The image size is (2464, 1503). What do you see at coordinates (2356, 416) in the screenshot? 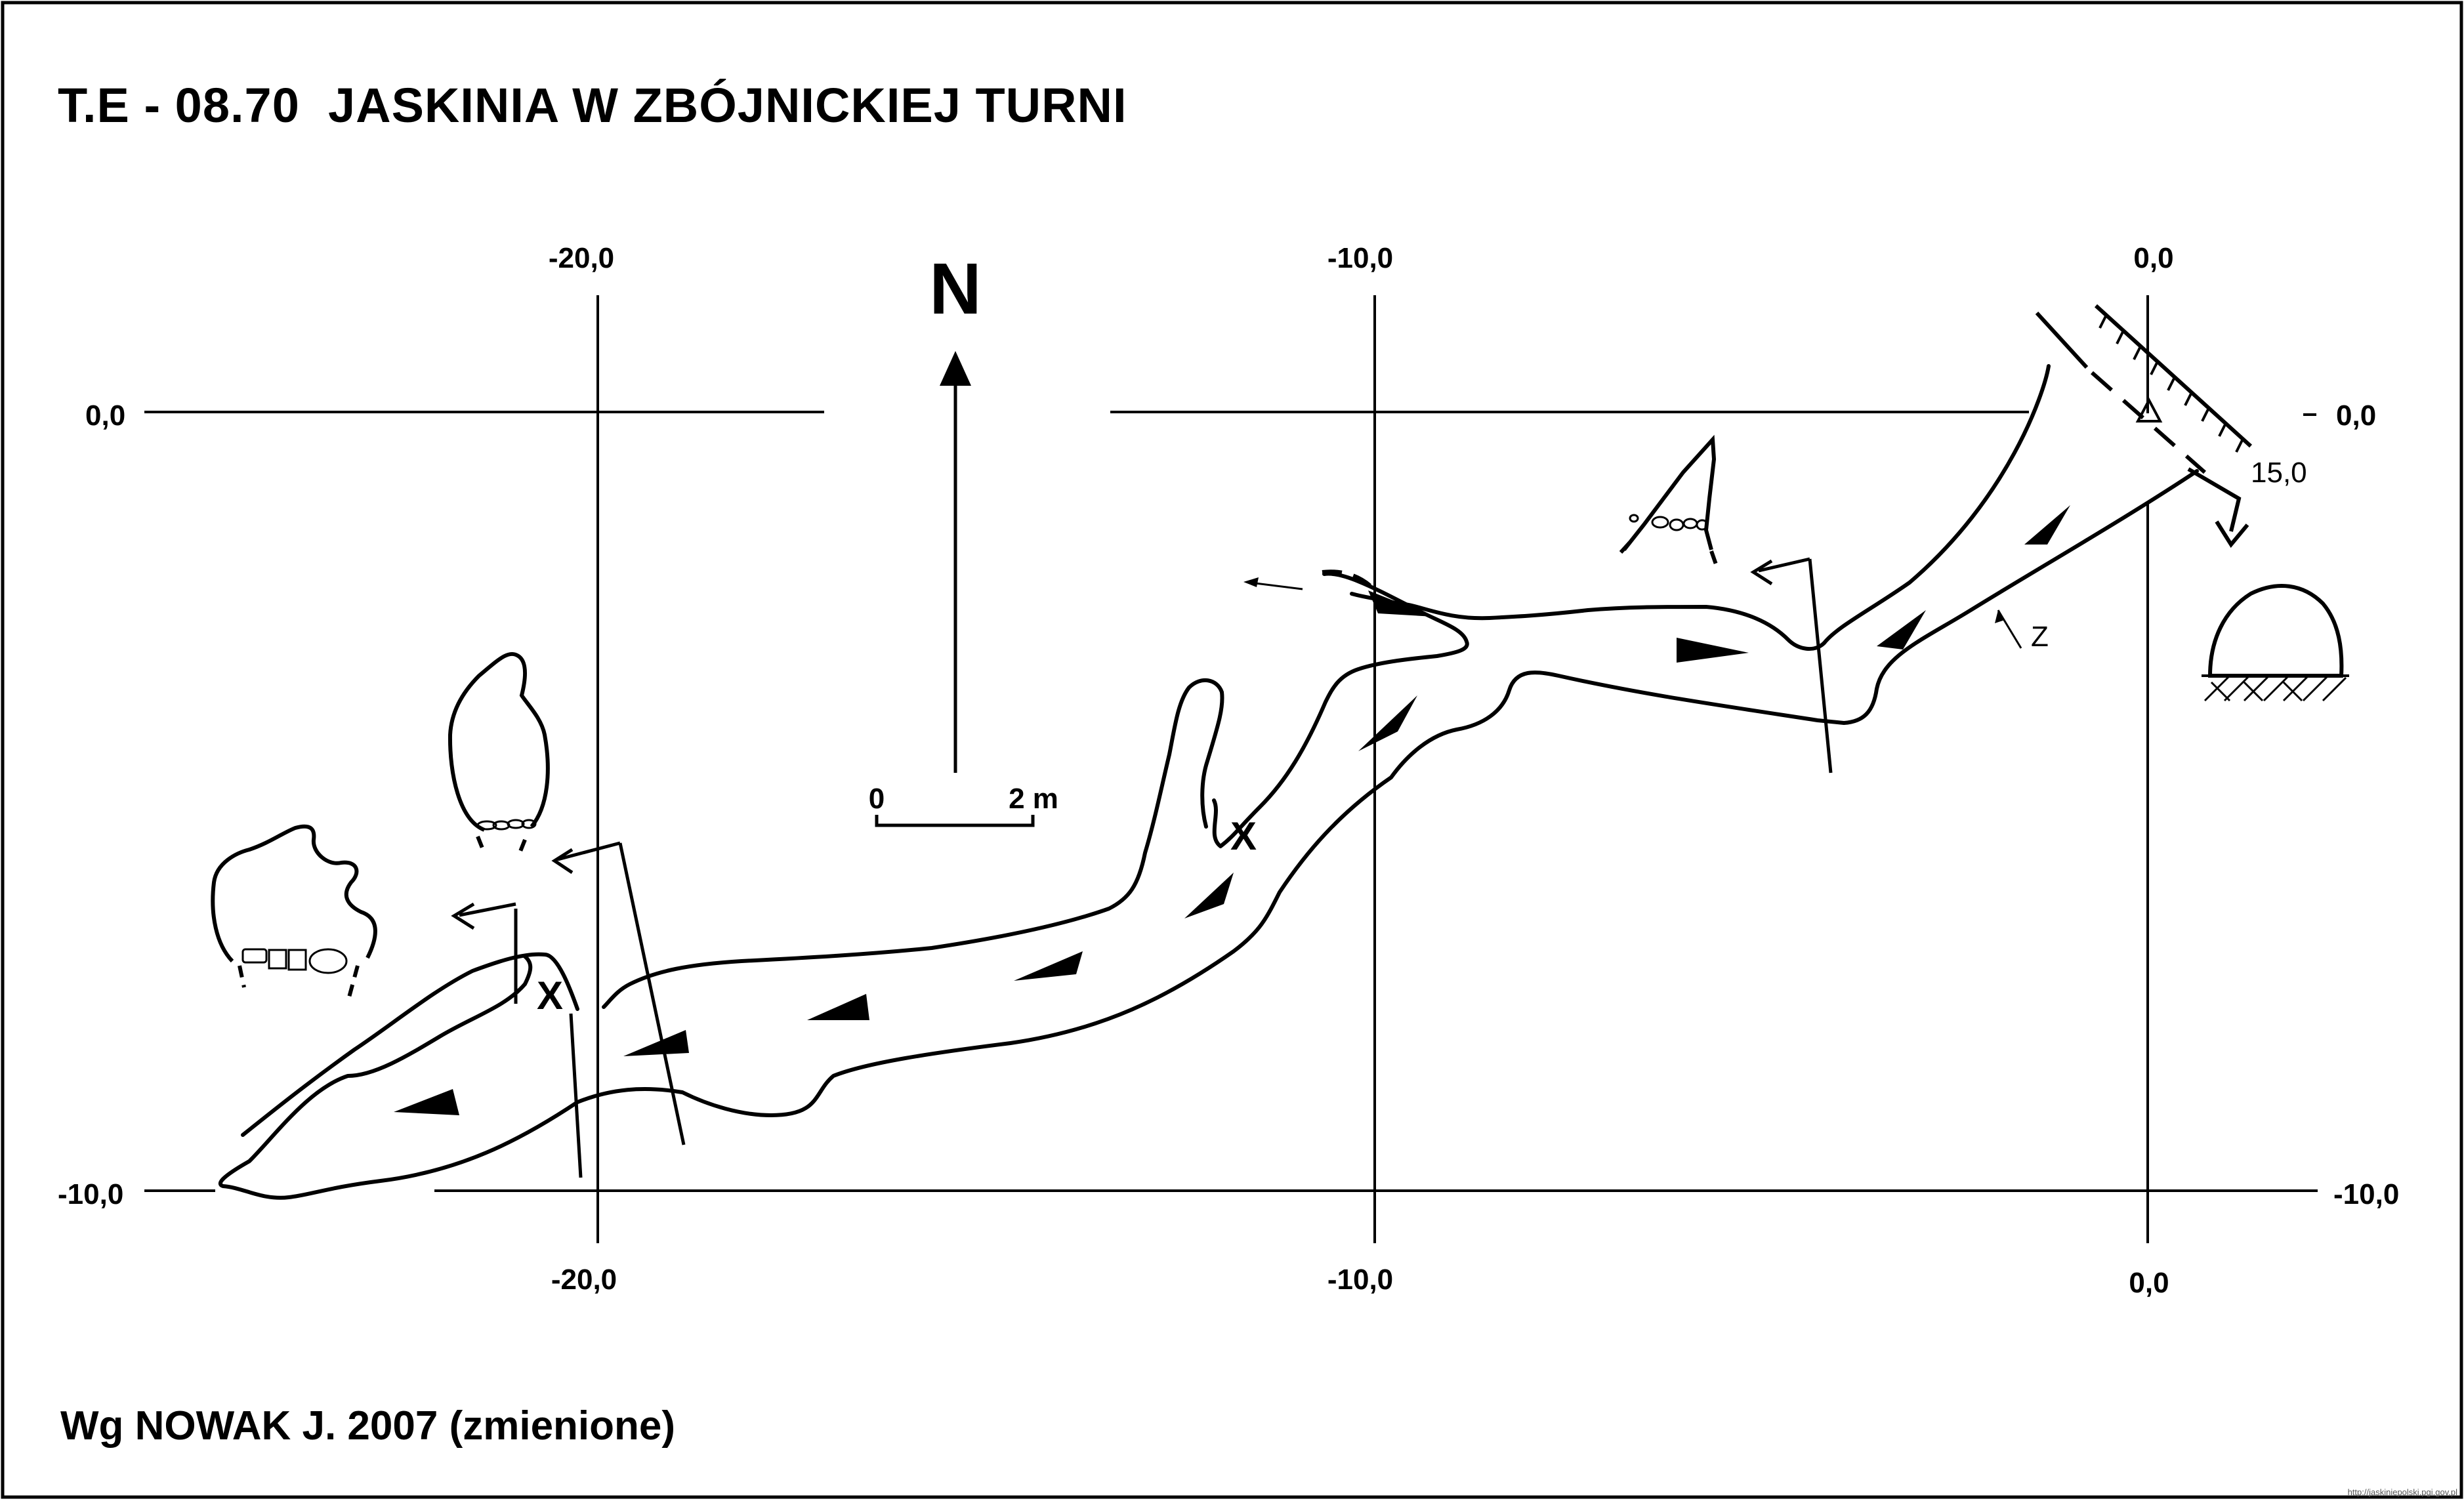
I see `grid-label-right-y0: 0,0` at bounding box center [2356, 416].